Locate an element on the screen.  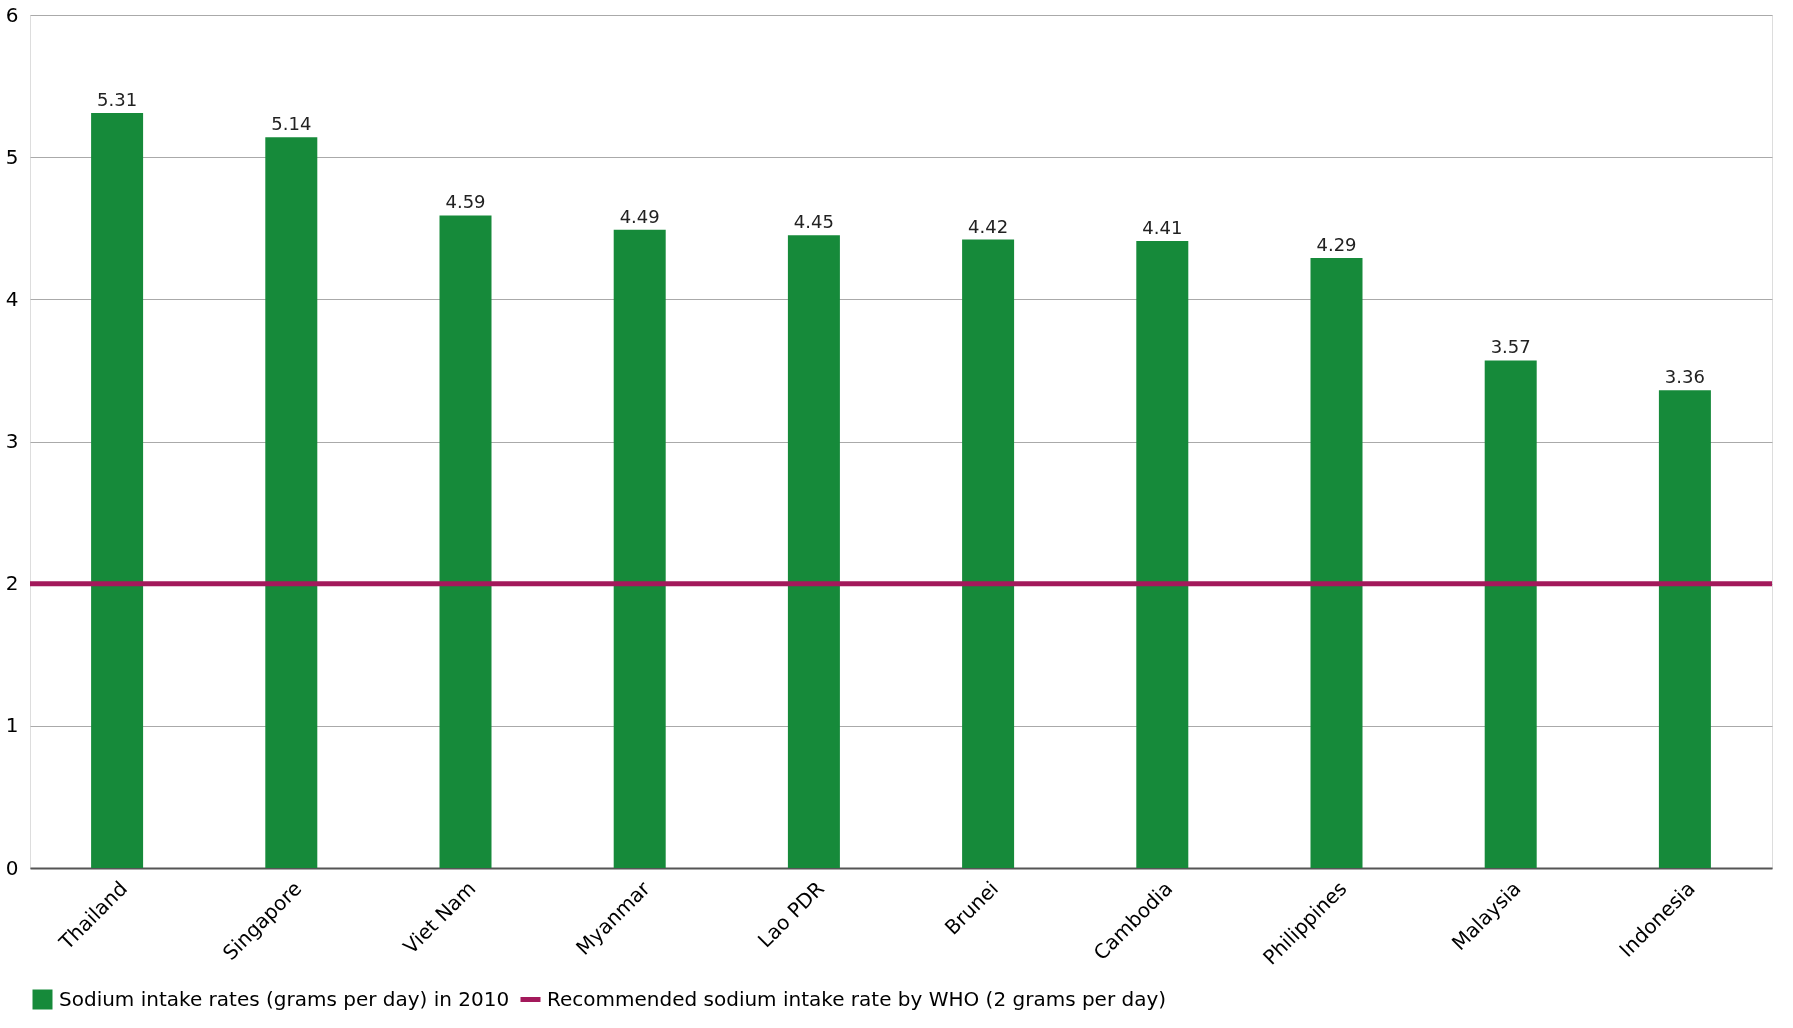
data-label: 5.14 is located at coordinates (291, 124).